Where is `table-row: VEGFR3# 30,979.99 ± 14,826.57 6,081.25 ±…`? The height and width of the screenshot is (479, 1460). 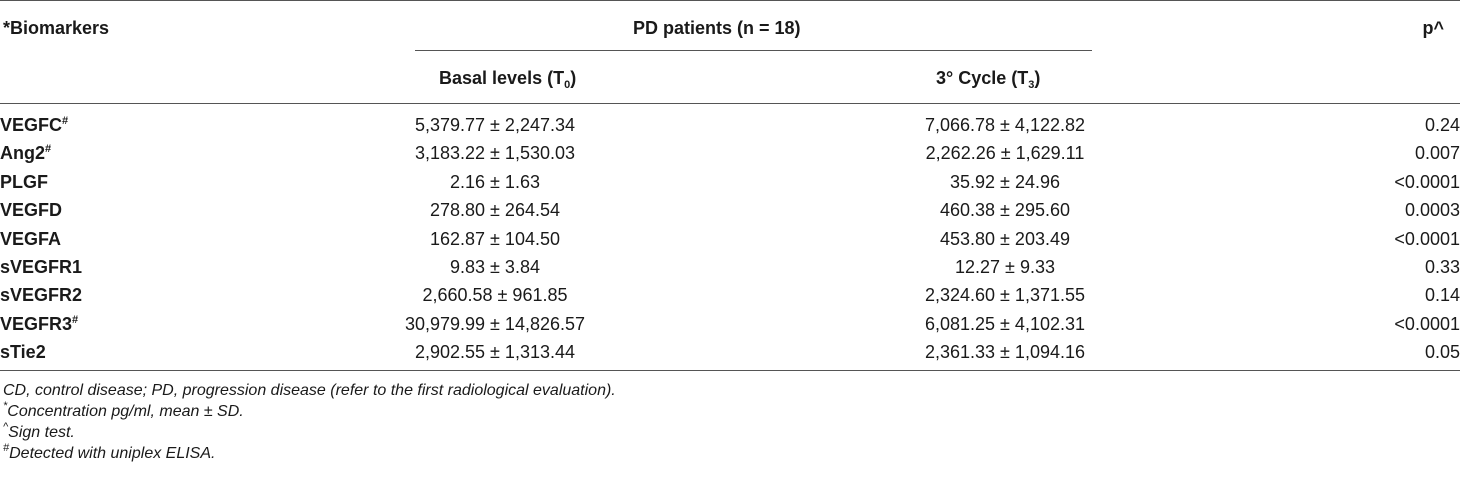
table-row: VEGFR3# 30,979.99 ± 14,826.57 6,081.25 ±… is located at coordinates (730, 324).